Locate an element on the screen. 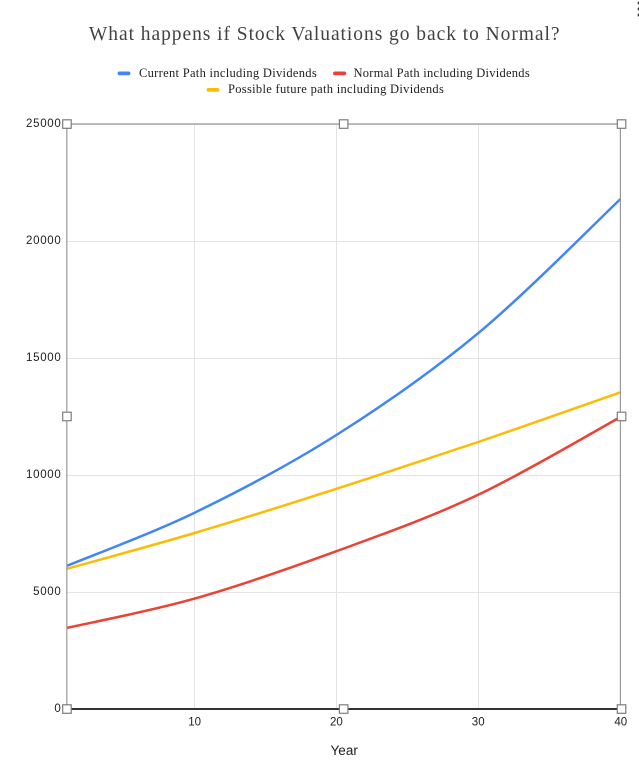 The height and width of the screenshot is (778, 639). svg-text:Current Path including Dividen: Current Path including Dividends is located at coordinates (228, 73).